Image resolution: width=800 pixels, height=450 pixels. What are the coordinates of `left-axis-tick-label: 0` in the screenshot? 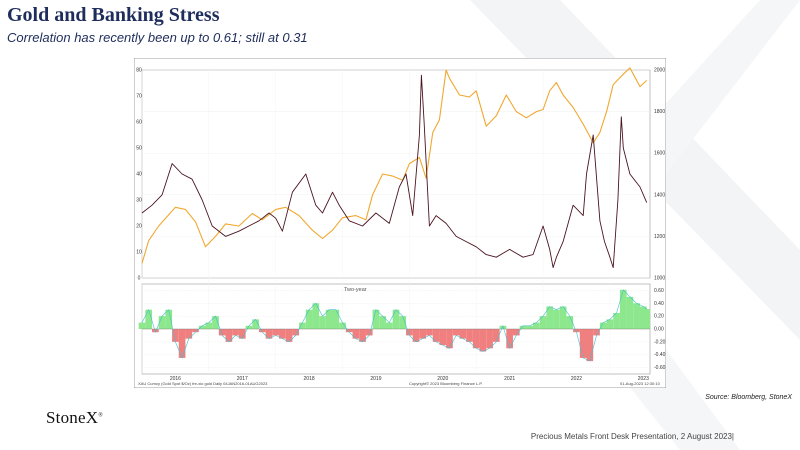 It's located at (139, 279).